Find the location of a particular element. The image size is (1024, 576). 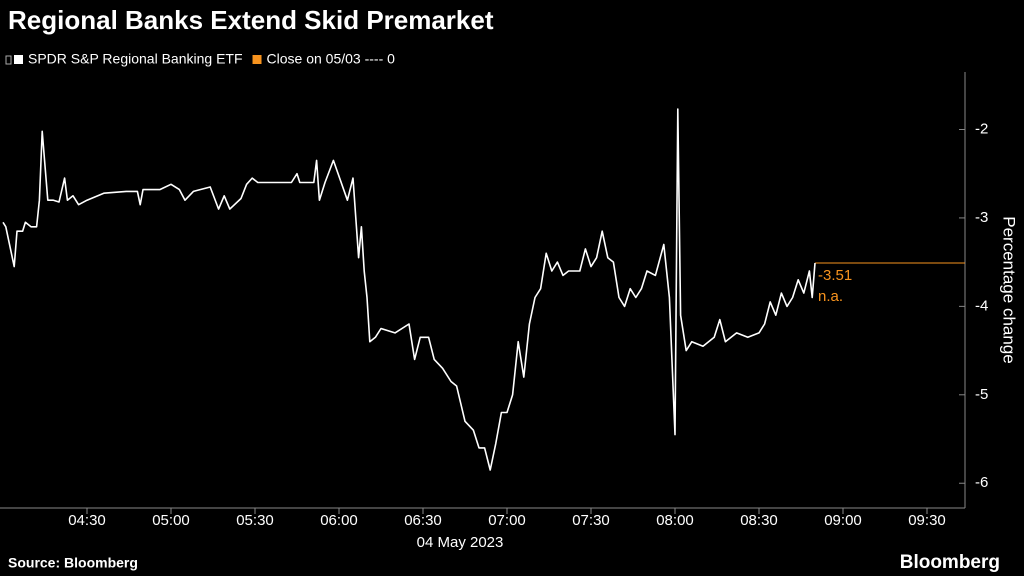

y-axis-label: Percentage change is located at coordinates (1009, 289).